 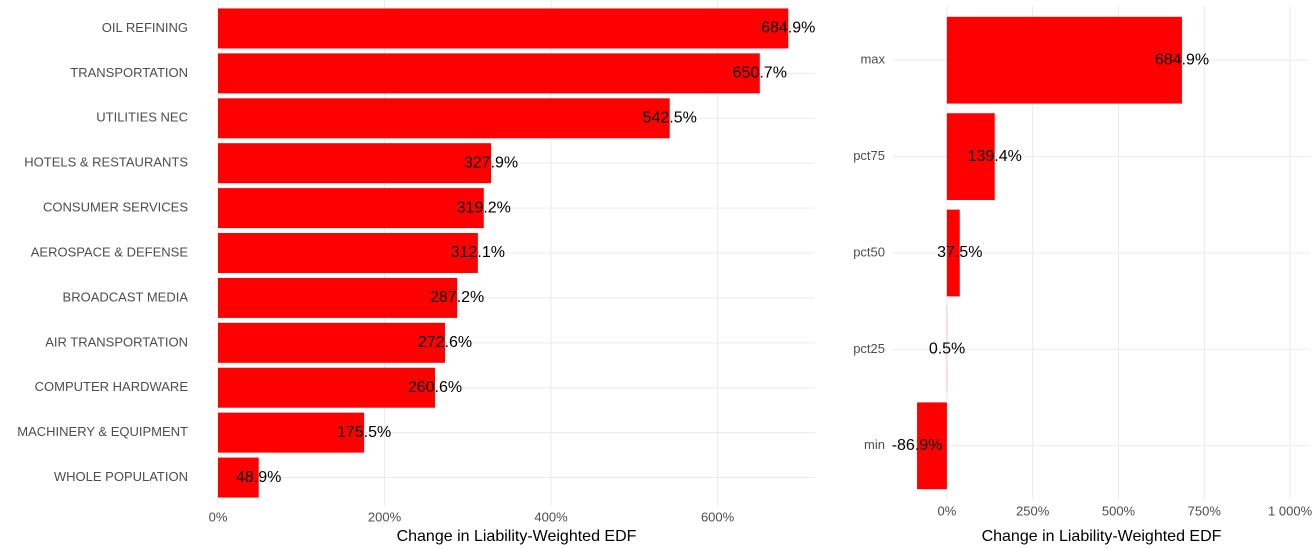 What do you see at coordinates (551, 516) in the screenshot?
I see `x-tick-label: 400%` at bounding box center [551, 516].